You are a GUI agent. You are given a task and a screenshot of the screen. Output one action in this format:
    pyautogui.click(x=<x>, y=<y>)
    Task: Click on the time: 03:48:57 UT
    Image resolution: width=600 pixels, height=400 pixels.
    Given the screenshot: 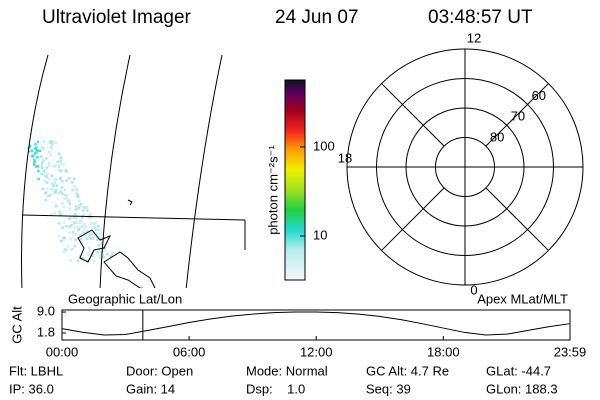 What is the action you would take?
    pyautogui.click(x=480, y=17)
    